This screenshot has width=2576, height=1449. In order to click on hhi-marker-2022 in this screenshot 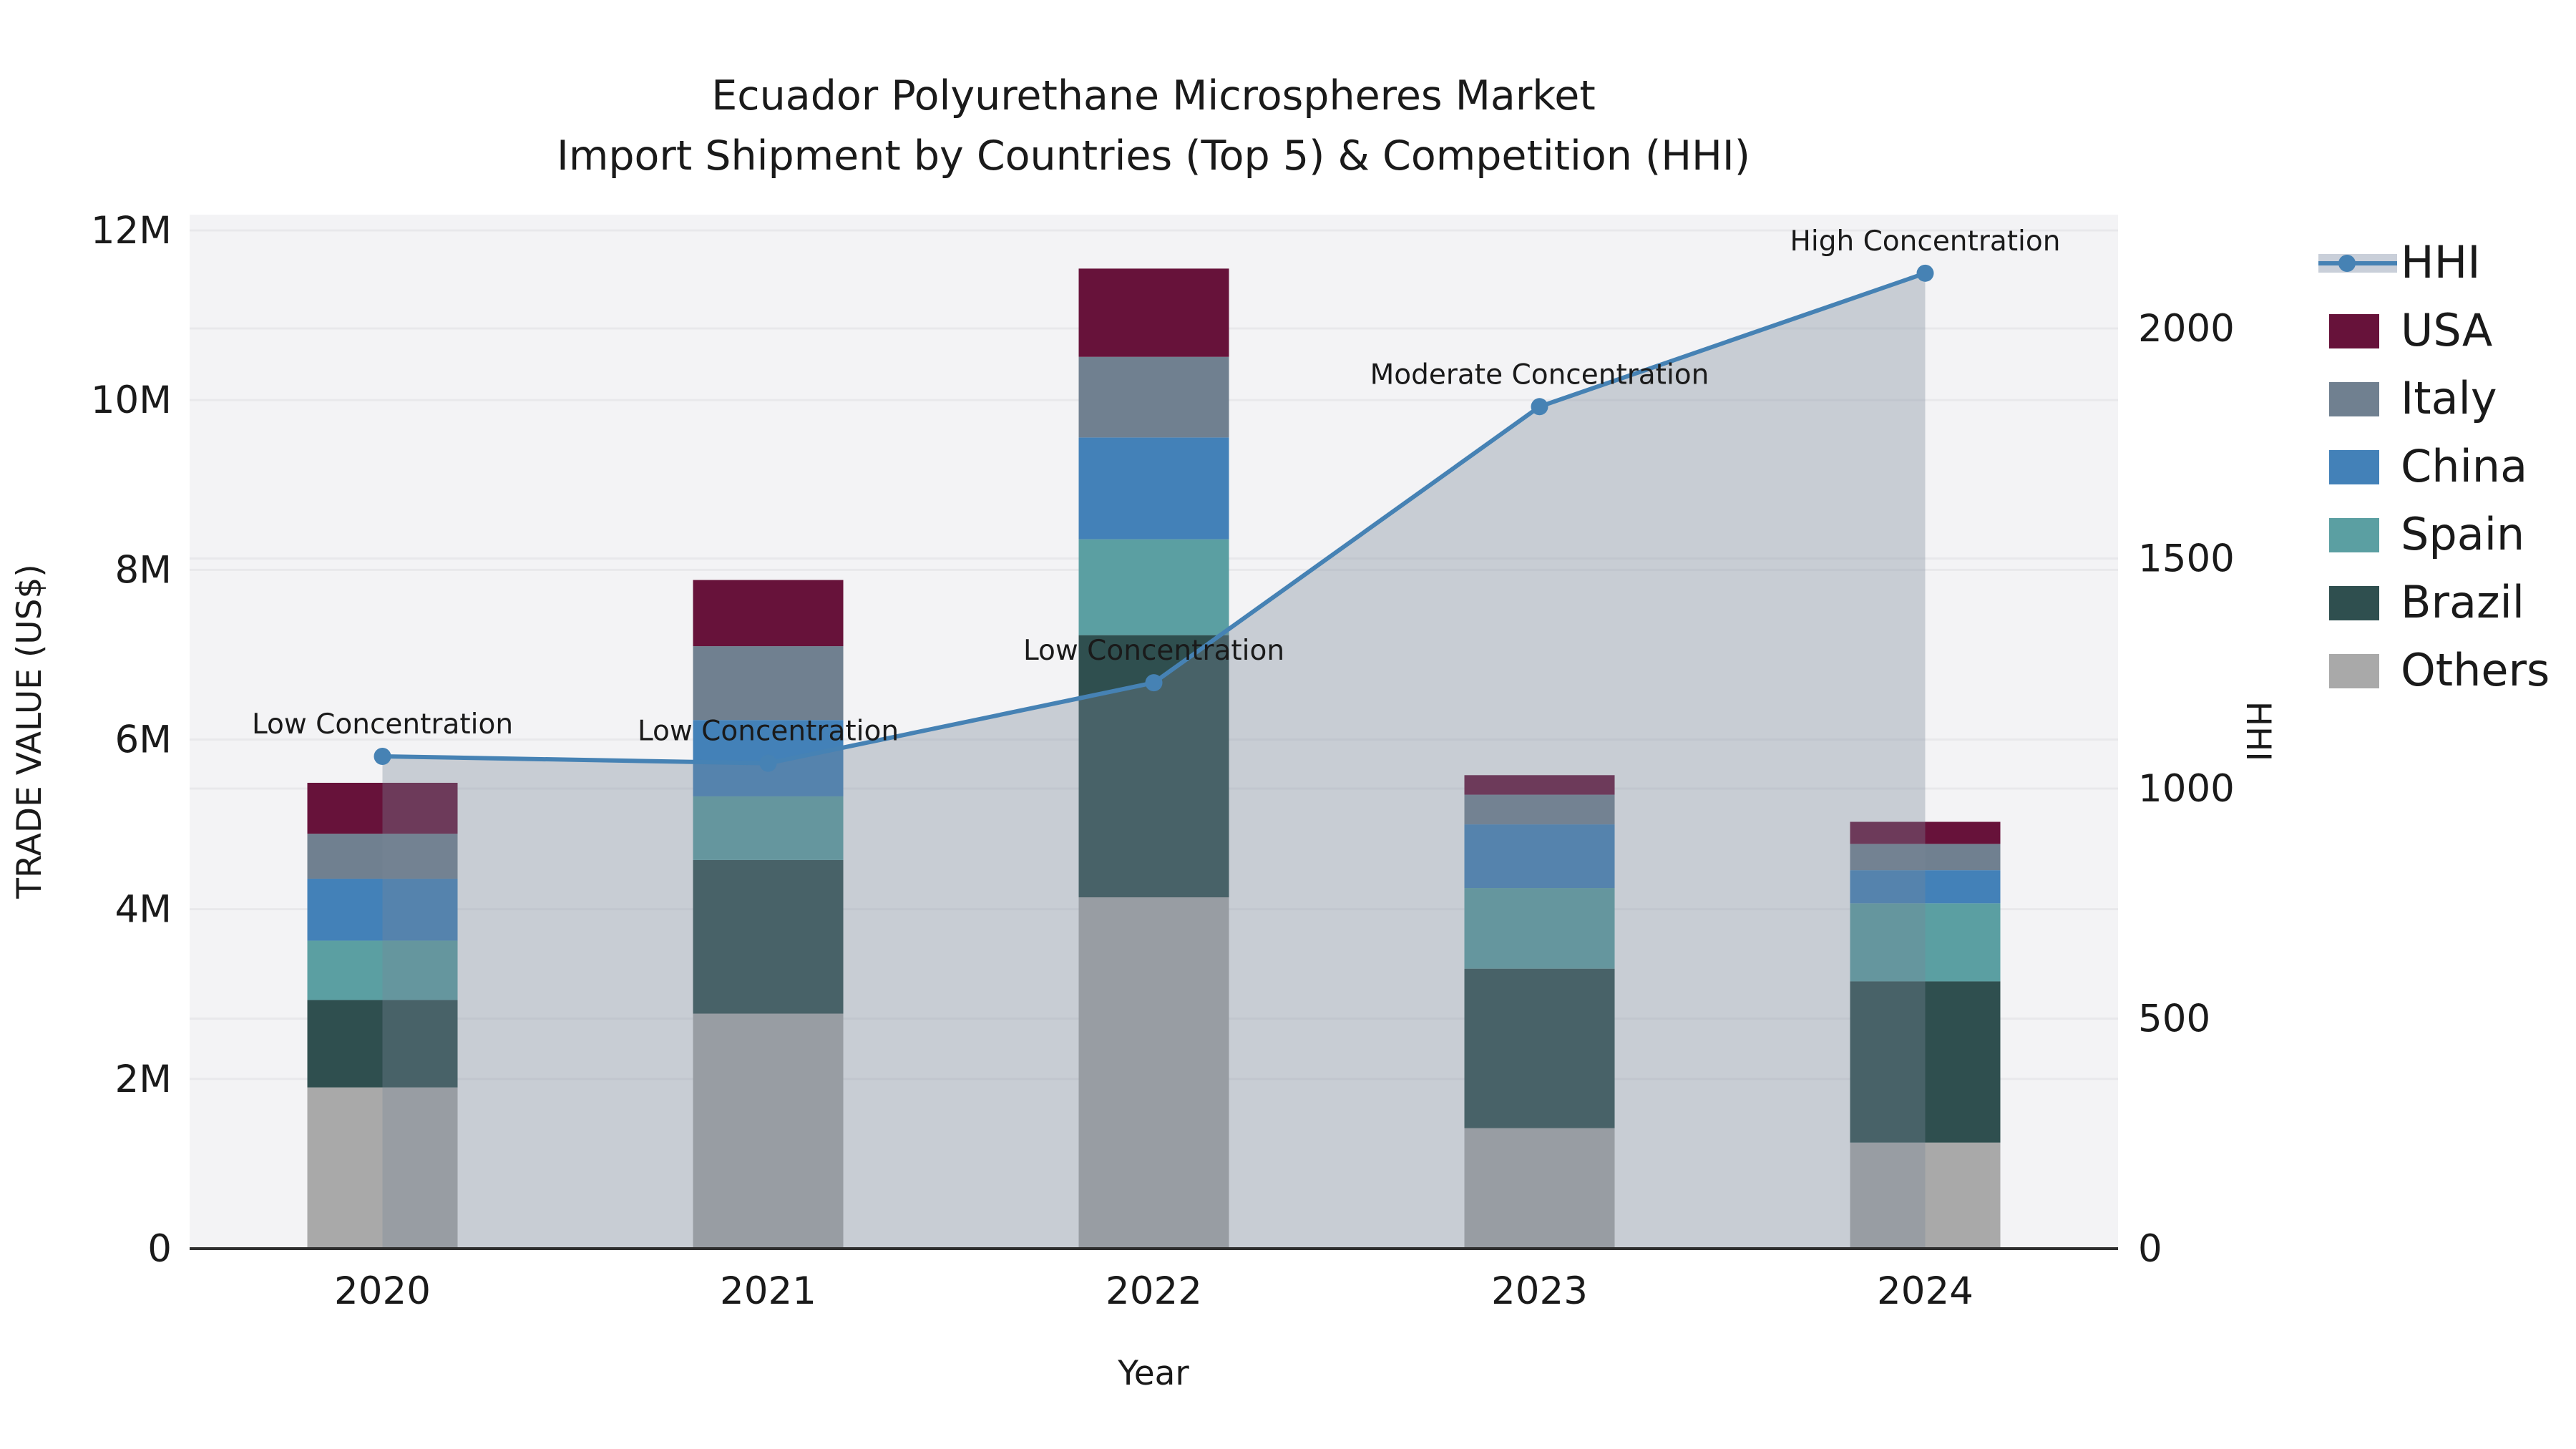, I will do `click(1154, 683)`.